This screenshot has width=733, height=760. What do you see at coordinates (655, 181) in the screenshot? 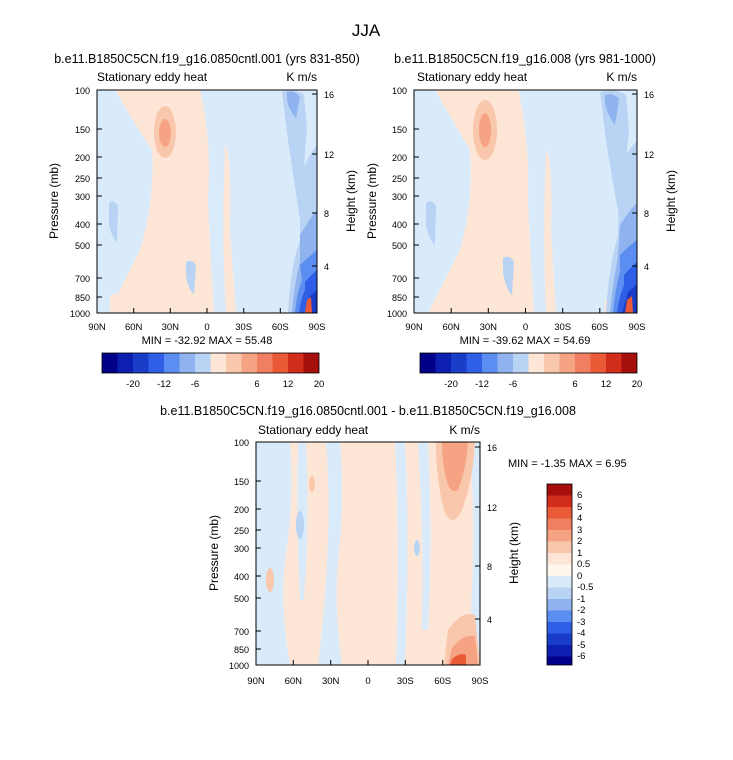
I see `panel-2-right-axis: 16 12 8 4 Height (km)` at bounding box center [655, 181].